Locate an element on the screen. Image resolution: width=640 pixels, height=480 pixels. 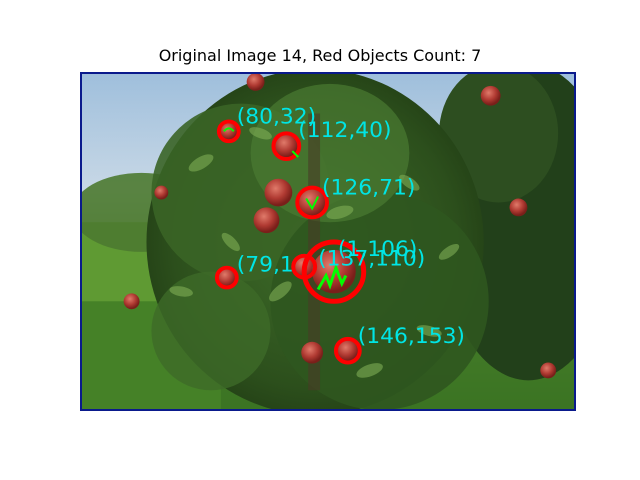
detection-7: (146,153) is located at coordinates (399, 344).